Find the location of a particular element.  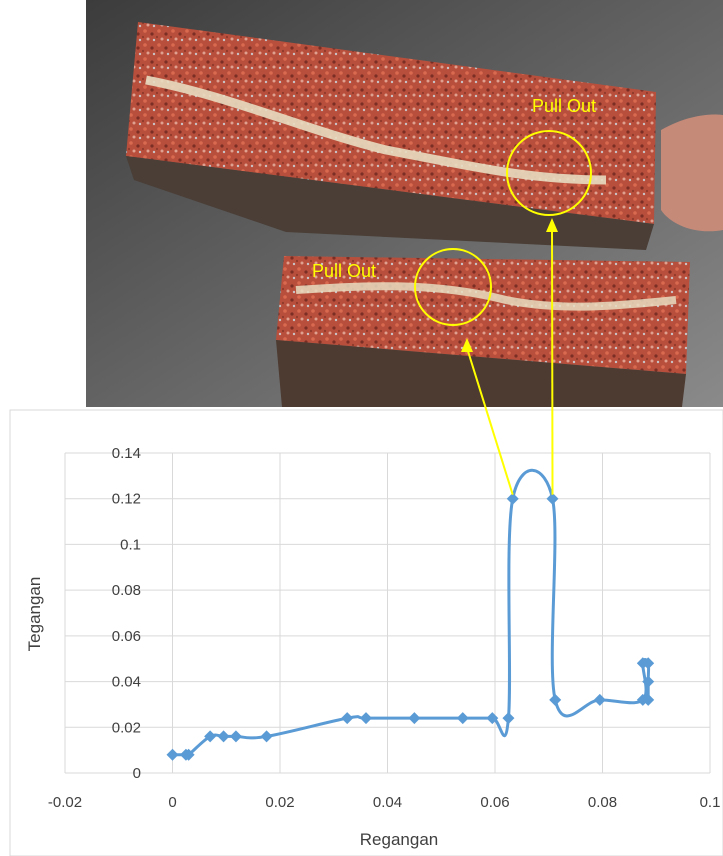

y-tick-labels: 0 0.02 0.04 0.06 0.08 0.1 0.12 0.14 is located at coordinates (126, 613).